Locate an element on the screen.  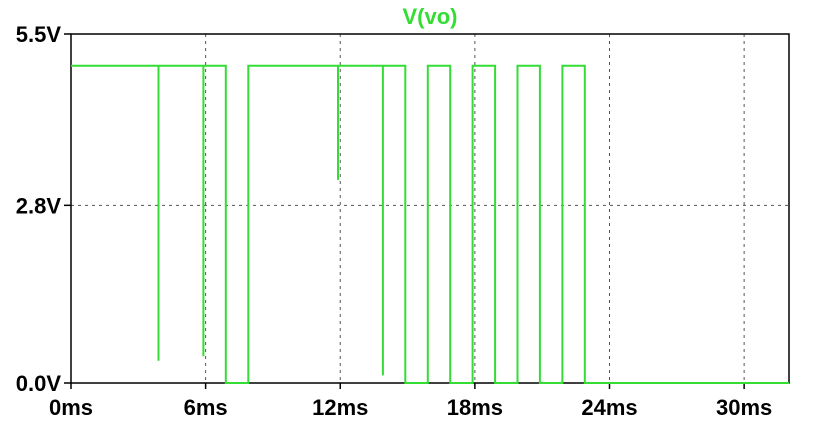
chart-title: V(vo) is located at coordinates (430, 16).